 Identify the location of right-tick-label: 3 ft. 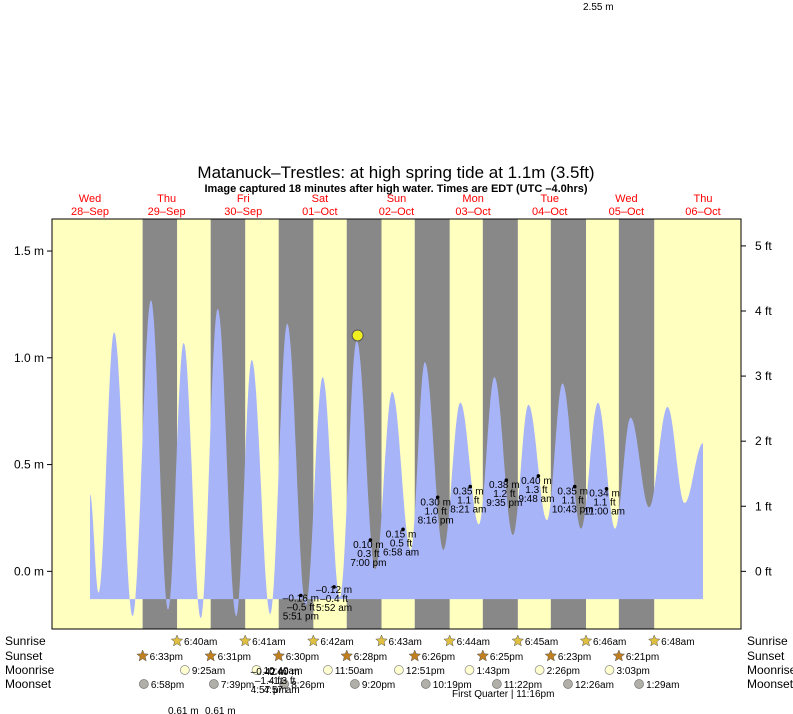
(763, 376).